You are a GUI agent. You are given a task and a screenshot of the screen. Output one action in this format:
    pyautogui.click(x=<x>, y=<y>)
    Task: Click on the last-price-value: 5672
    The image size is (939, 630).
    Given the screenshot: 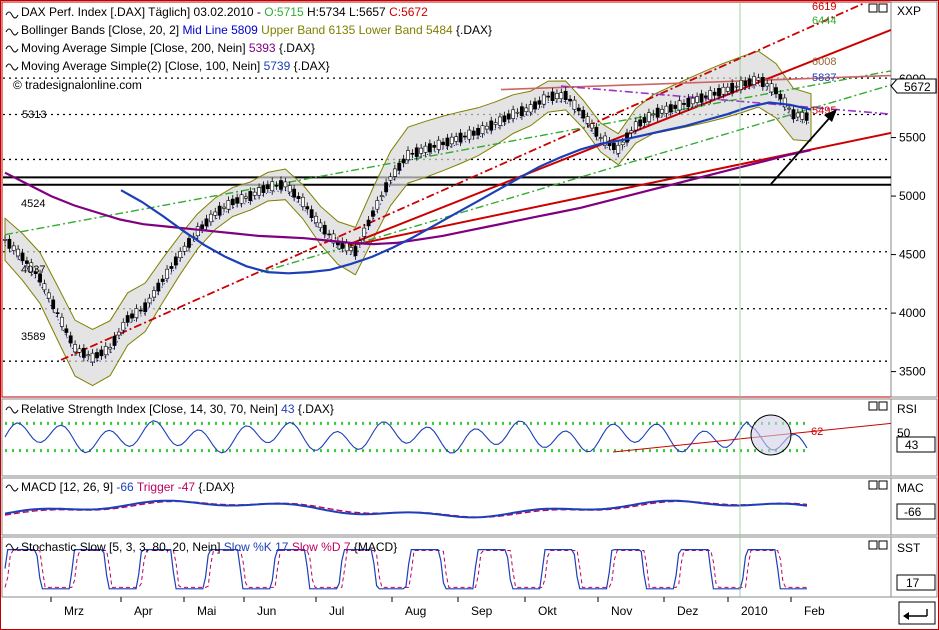 What is the action you would take?
    pyautogui.click(x=917, y=87)
    